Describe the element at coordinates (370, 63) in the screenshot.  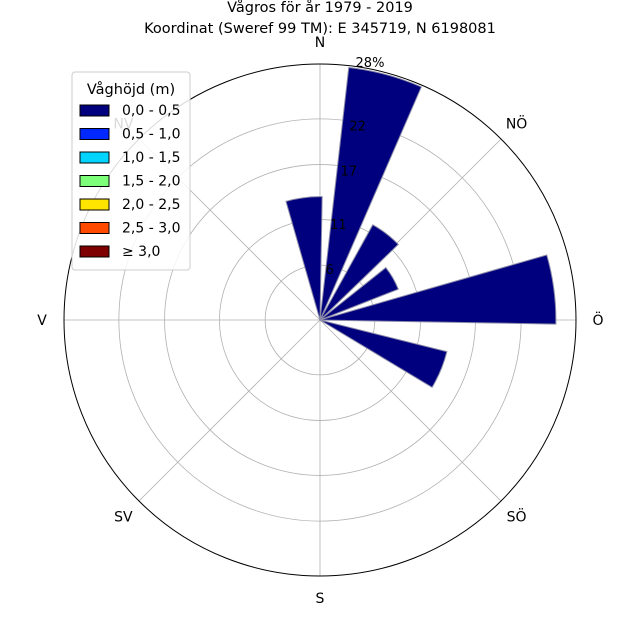
I see `radial-tick-label-4: 28%` at that location.